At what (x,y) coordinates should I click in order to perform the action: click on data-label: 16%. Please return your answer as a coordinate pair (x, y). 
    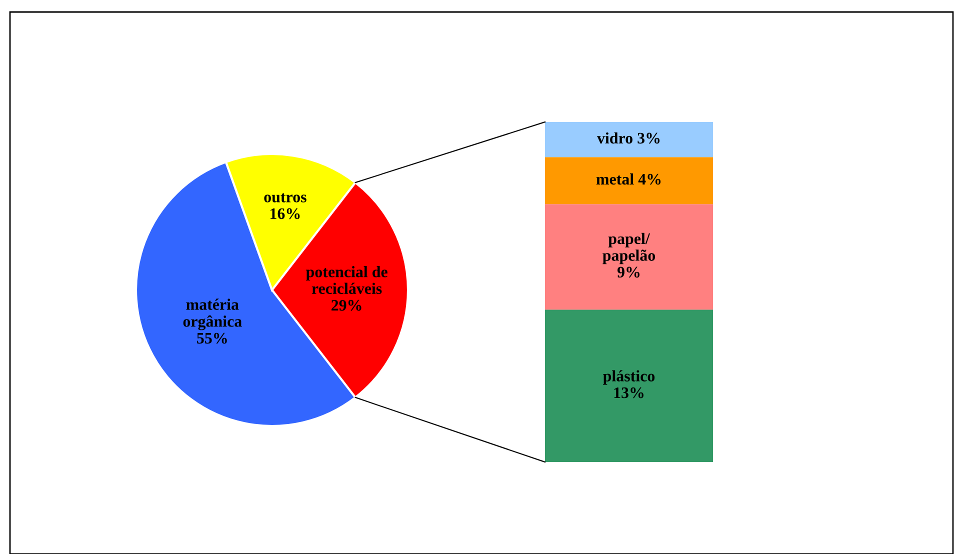
    Looking at the image, I should click on (285, 214).